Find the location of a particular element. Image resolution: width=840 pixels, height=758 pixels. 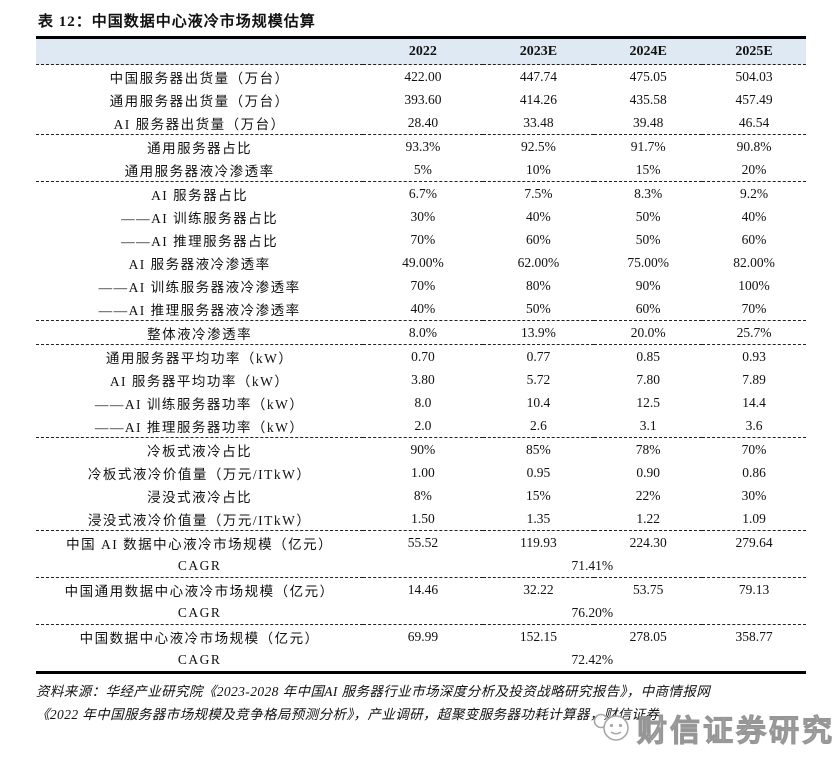

cell-value: 14.4 is located at coordinates (754, 402).